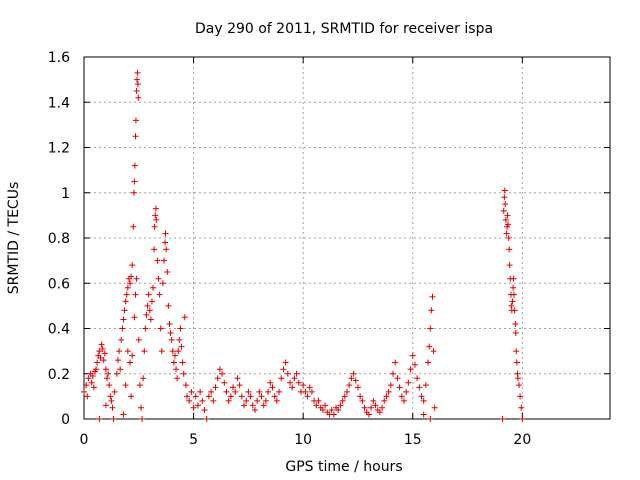  Describe the element at coordinates (59, 103) in the screenshot. I see `y-tick-label: 1.4` at that location.